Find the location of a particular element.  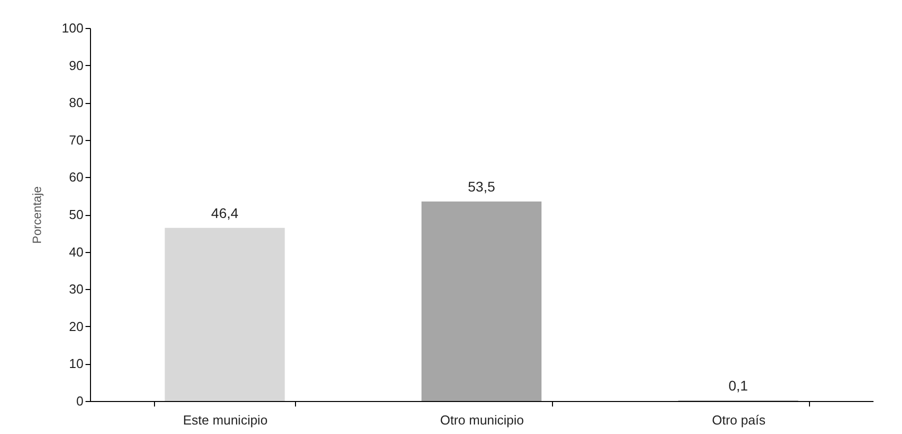

y-tick-label: 100 is located at coordinates (73, 28).